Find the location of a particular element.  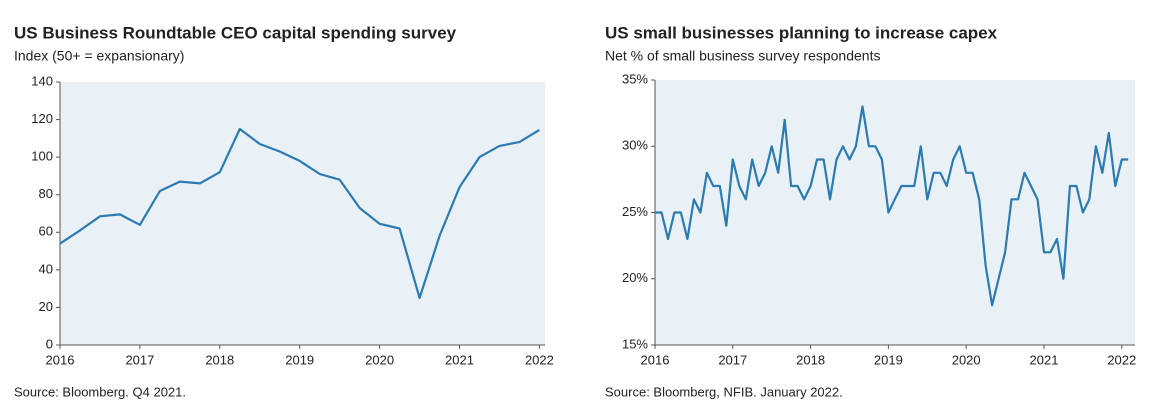

y-tick-label: 60 is located at coordinates (46, 231).